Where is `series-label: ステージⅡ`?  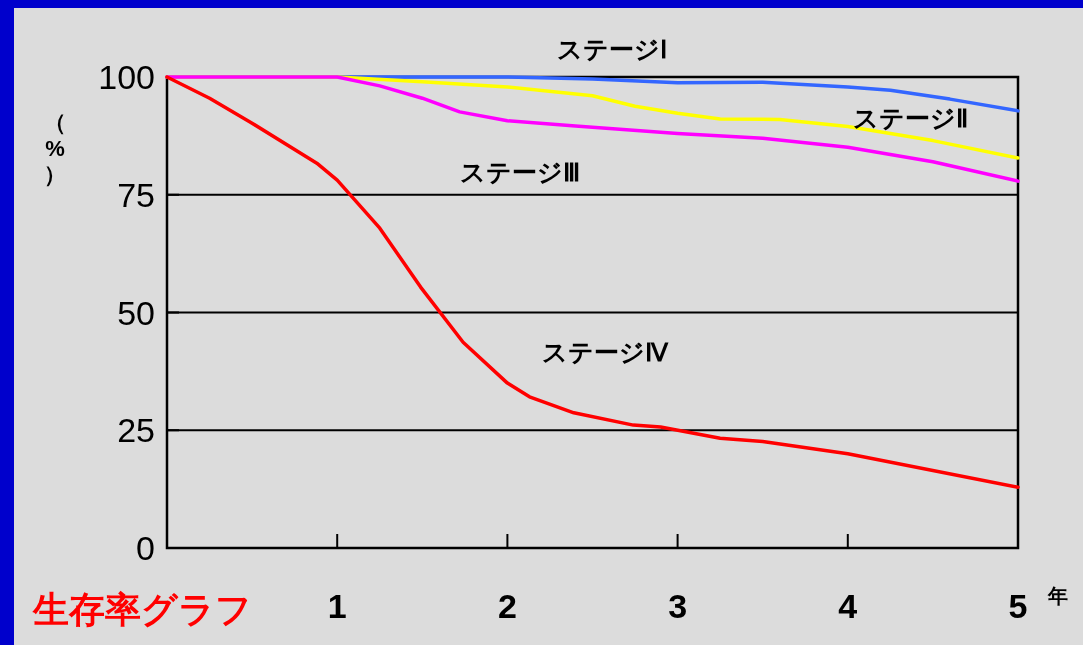
series-label: ステージⅡ is located at coordinates (910, 118).